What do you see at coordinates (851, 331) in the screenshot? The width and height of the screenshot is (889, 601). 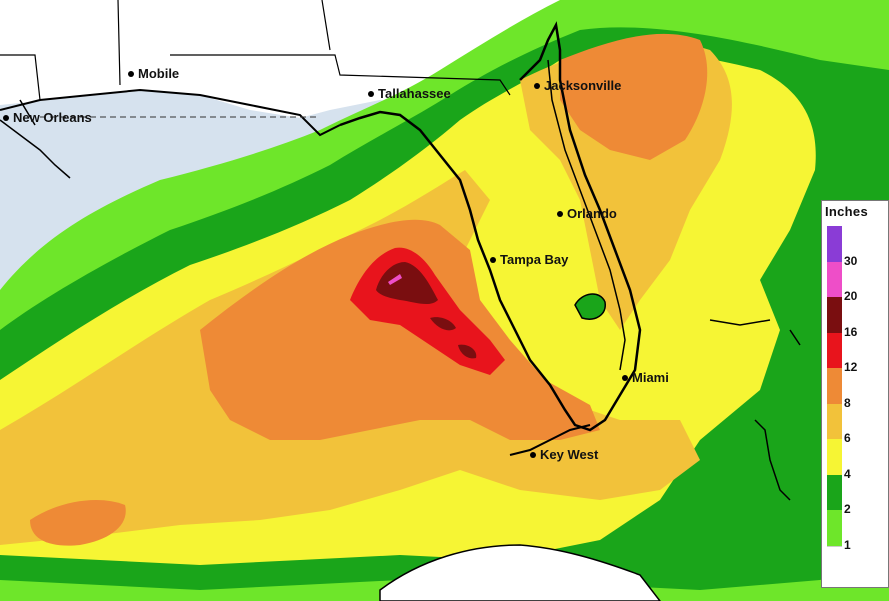 I see `legend-label-16: 16` at bounding box center [851, 331].